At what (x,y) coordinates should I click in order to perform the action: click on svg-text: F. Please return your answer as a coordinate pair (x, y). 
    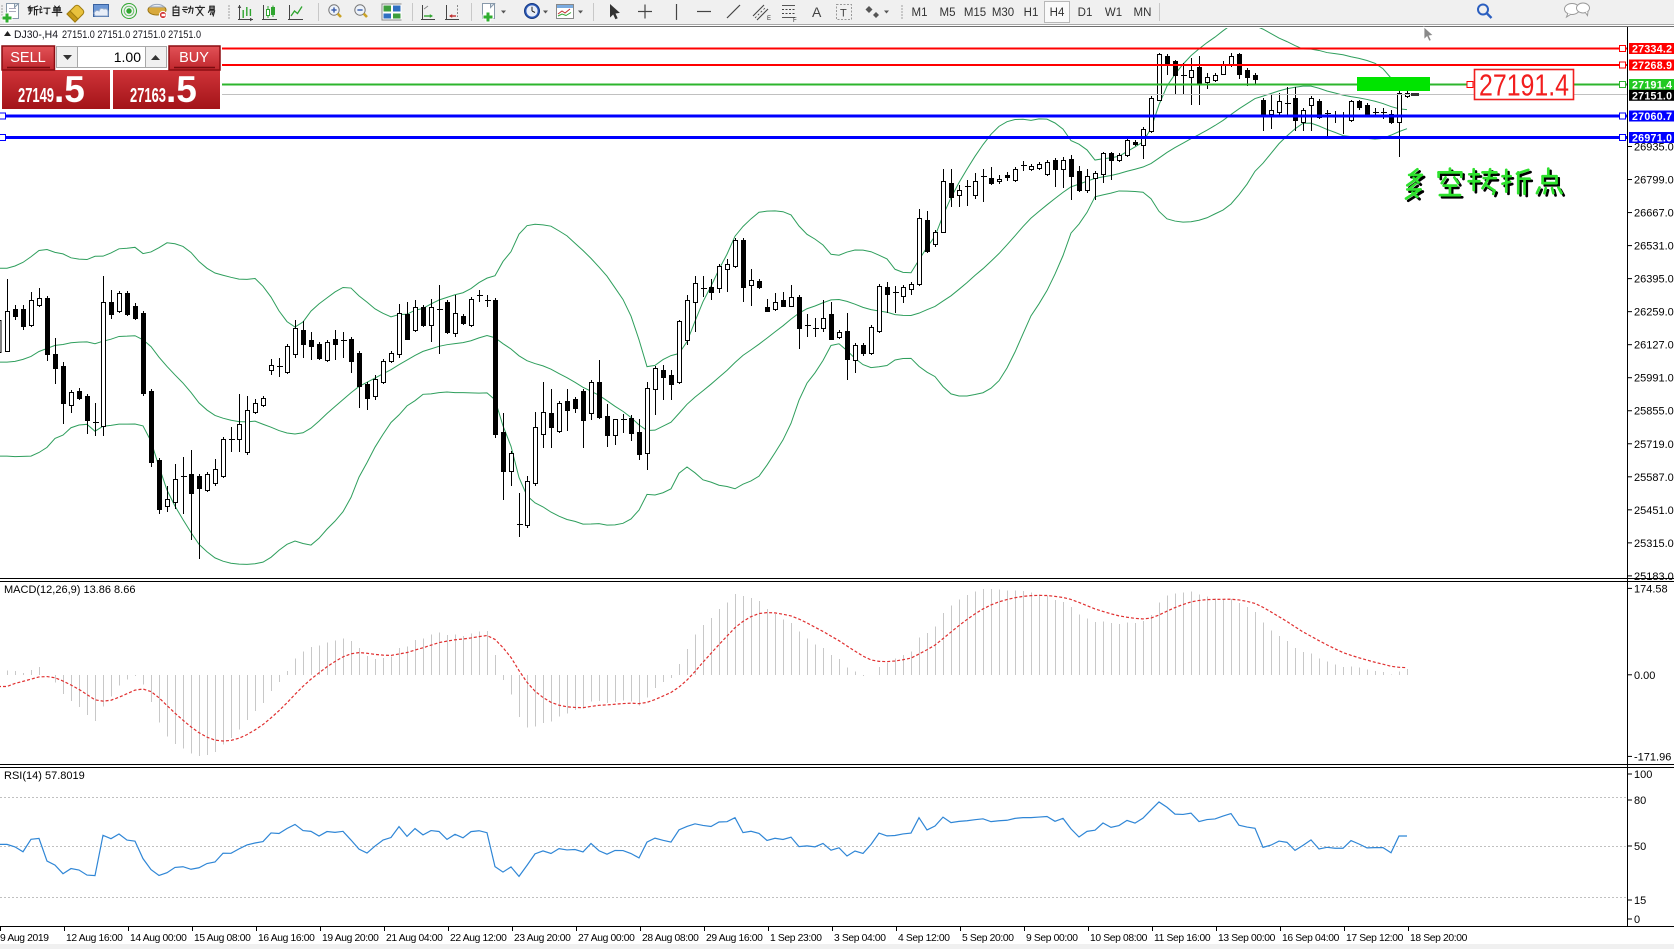
    Looking at the image, I should click on (795, 21).